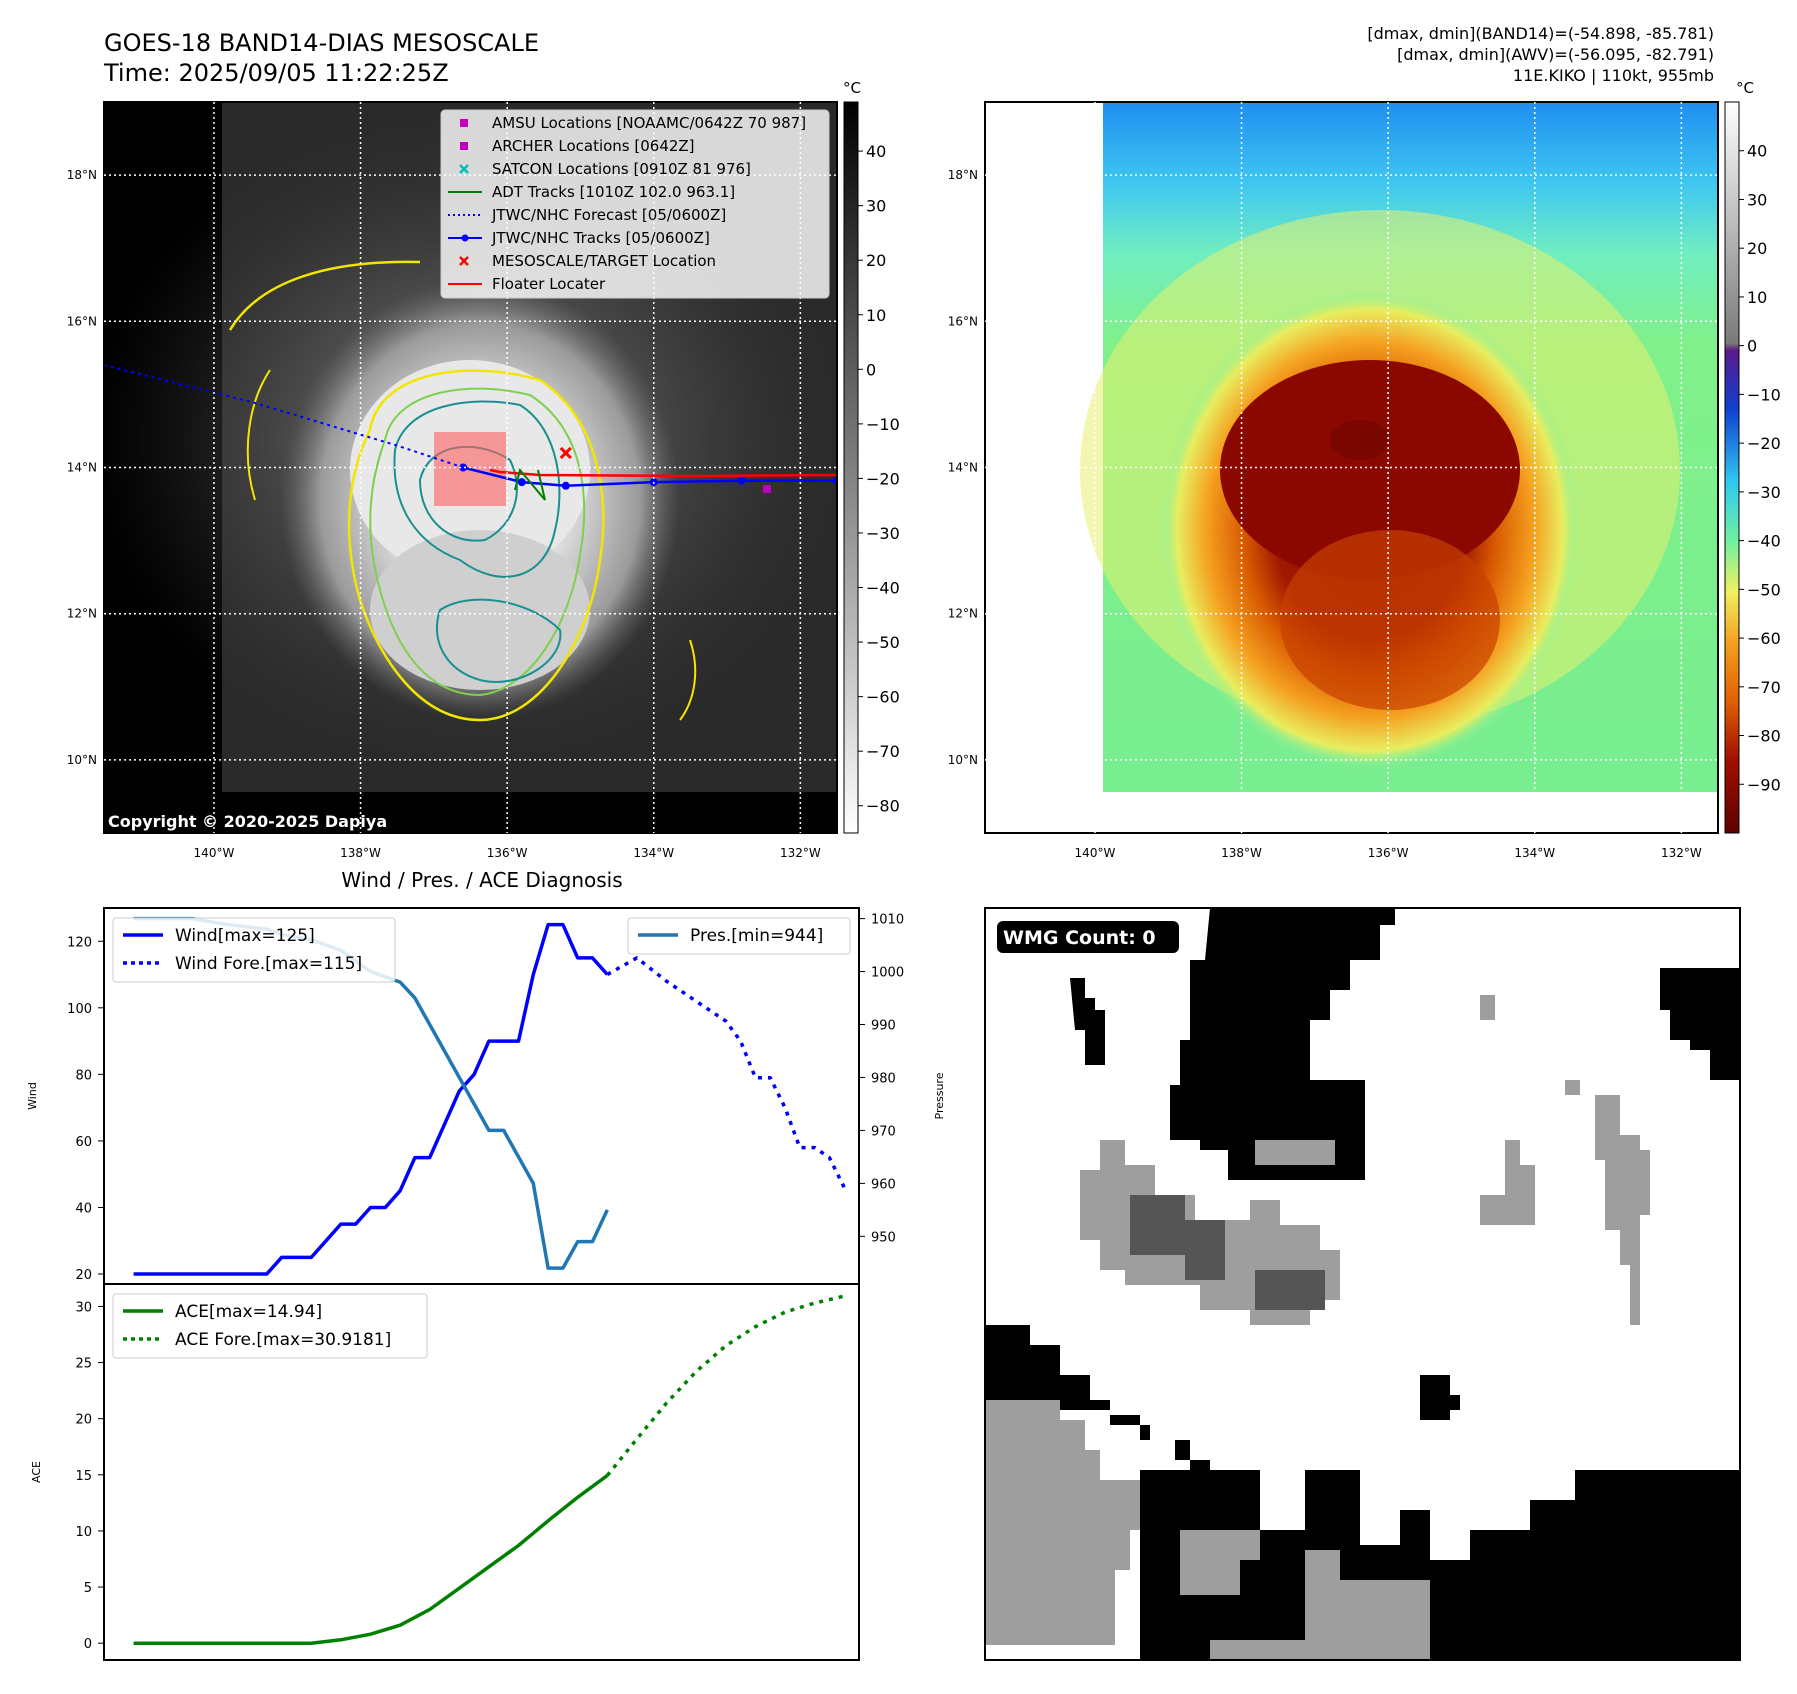 The height and width of the screenshot is (1694, 1797). Describe the element at coordinates (604, 261) in the screenshot. I see `ir-legend-label: MESOSCALE/TARGET Location` at that location.